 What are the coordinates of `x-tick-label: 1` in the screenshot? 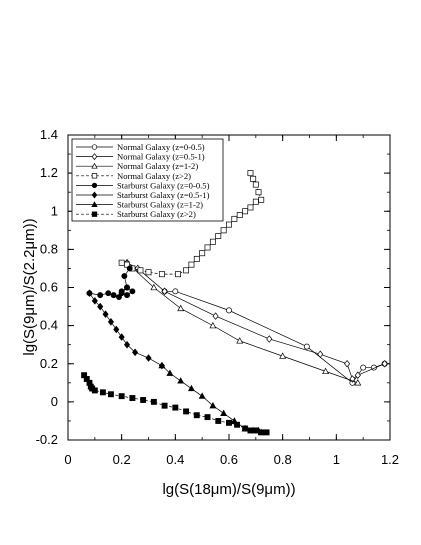 It's located at (336, 459).